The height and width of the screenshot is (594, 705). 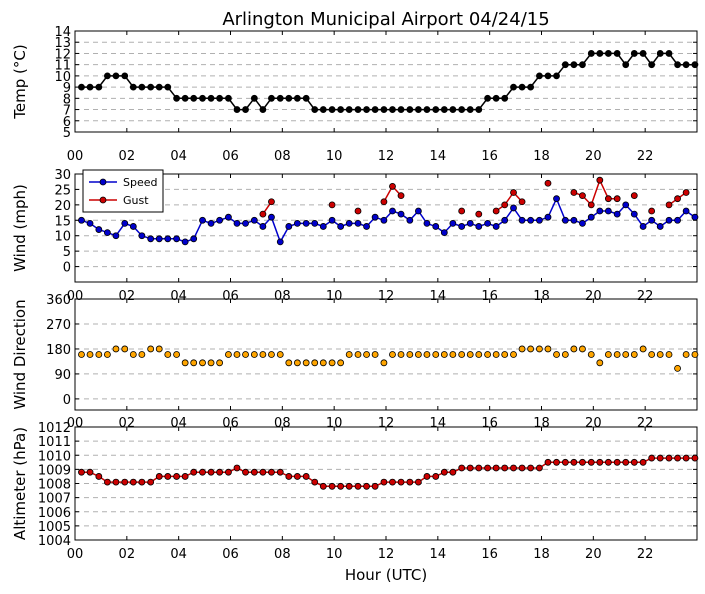 I want to click on wind-xtick-label: 12, so click(x=386, y=296).